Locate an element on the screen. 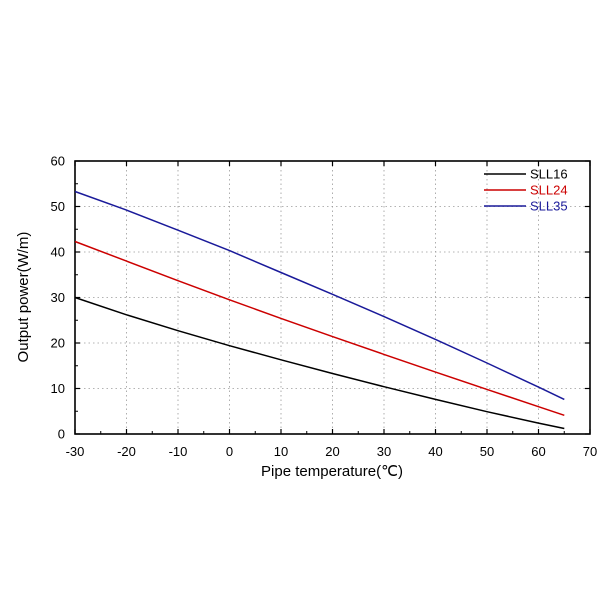 The height and width of the screenshot is (600, 600). y-axis-title: Output power(W/m) is located at coordinates (23, 297).